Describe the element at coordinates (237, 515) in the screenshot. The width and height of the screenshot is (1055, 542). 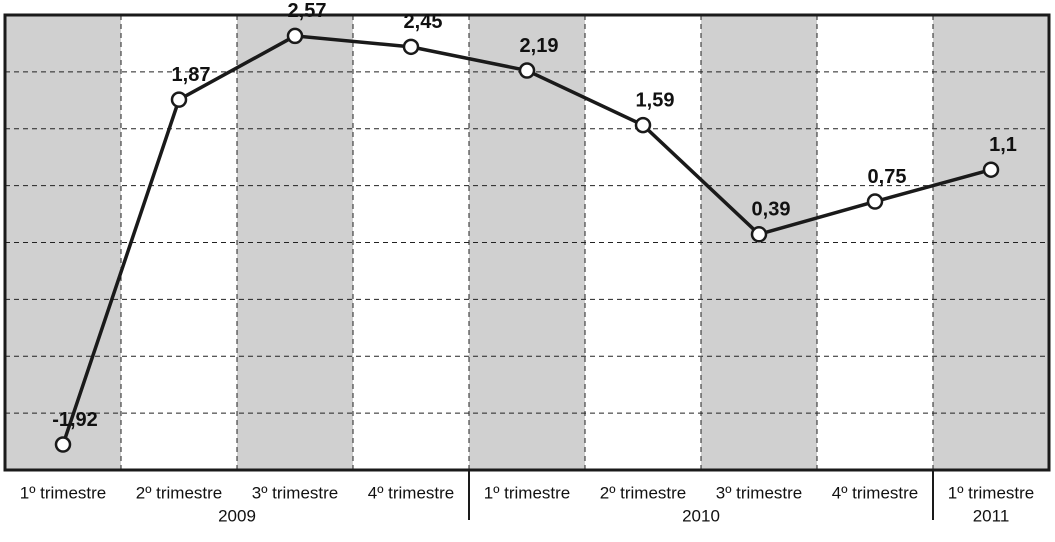
I see `group-label: 2009` at that location.